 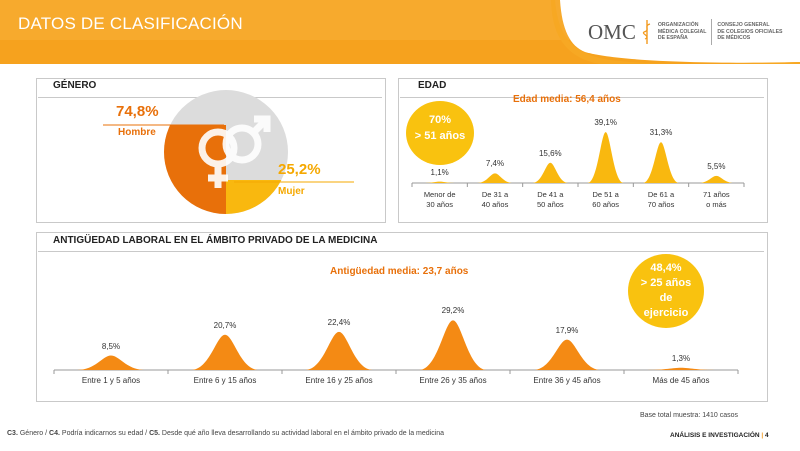 What do you see at coordinates (453, 311) in the screenshot?
I see `value-label: 29,2%` at bounding box center [453, 311].